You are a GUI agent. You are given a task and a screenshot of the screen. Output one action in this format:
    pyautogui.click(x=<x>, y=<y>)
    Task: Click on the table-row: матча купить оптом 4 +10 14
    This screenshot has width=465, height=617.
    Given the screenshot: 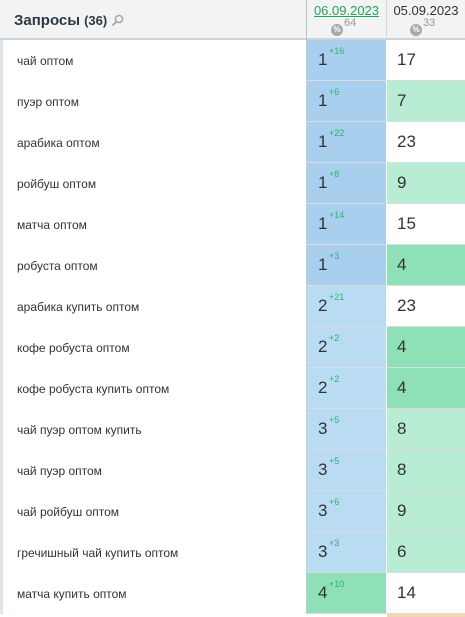 What is the action you would take?
    pyautogui.click(x=232, y=593)
    